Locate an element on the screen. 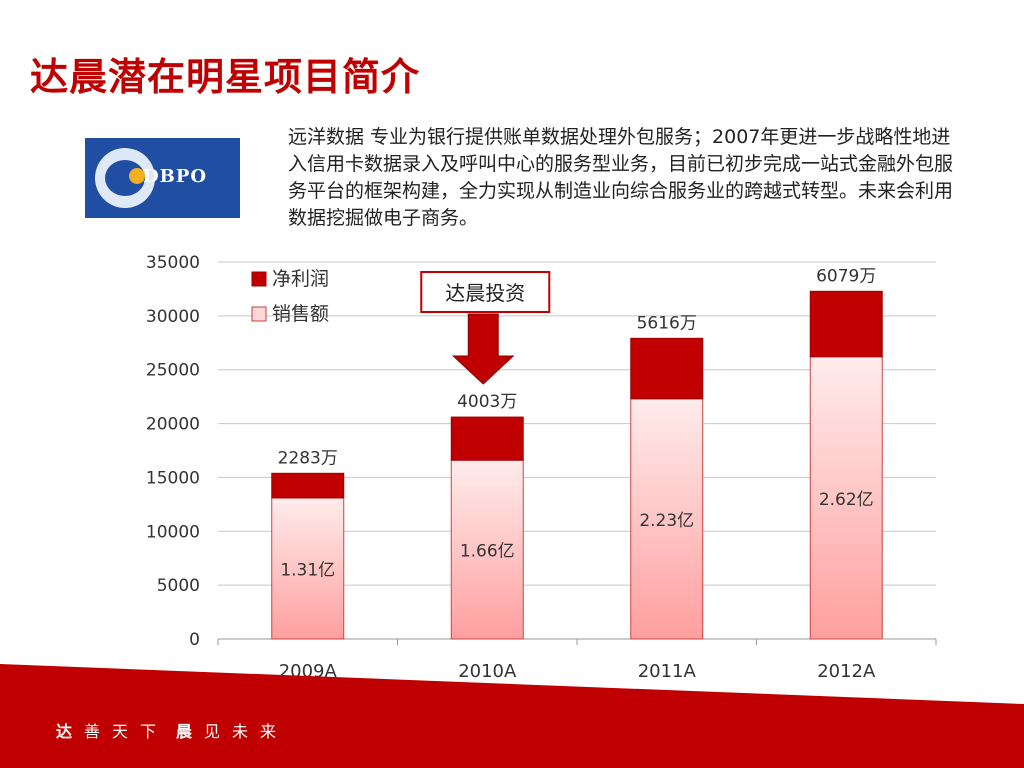 The height and width of the screenshot is (768, 1024). logo-dot-icon is located at coordinates (137, 176).